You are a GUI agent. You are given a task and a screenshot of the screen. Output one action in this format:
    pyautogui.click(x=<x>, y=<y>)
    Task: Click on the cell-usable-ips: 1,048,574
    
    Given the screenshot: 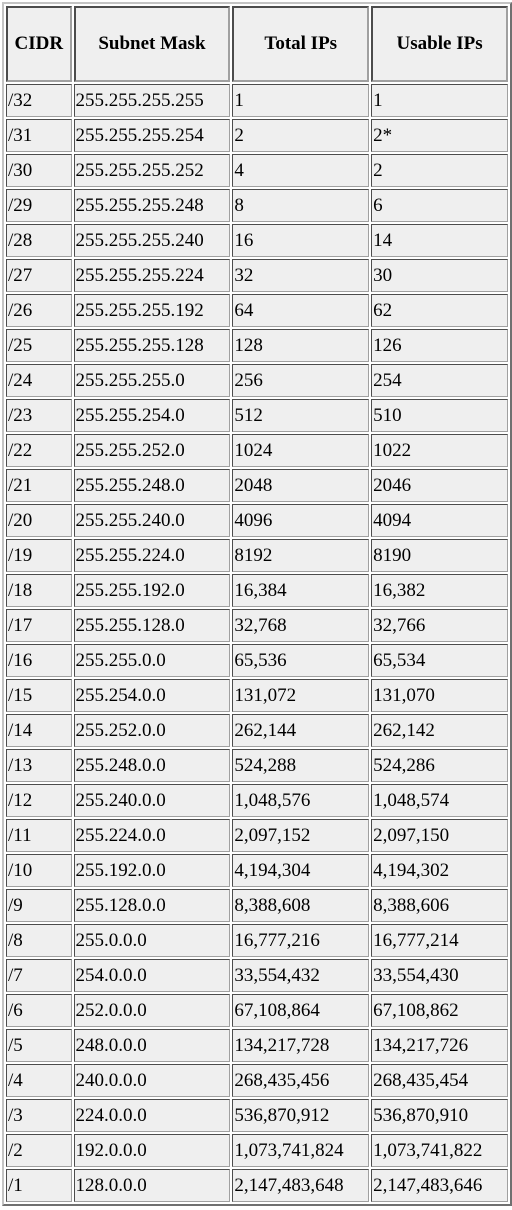 What is the action you would take?
    pyautogui.click(x=439, y=800)
    